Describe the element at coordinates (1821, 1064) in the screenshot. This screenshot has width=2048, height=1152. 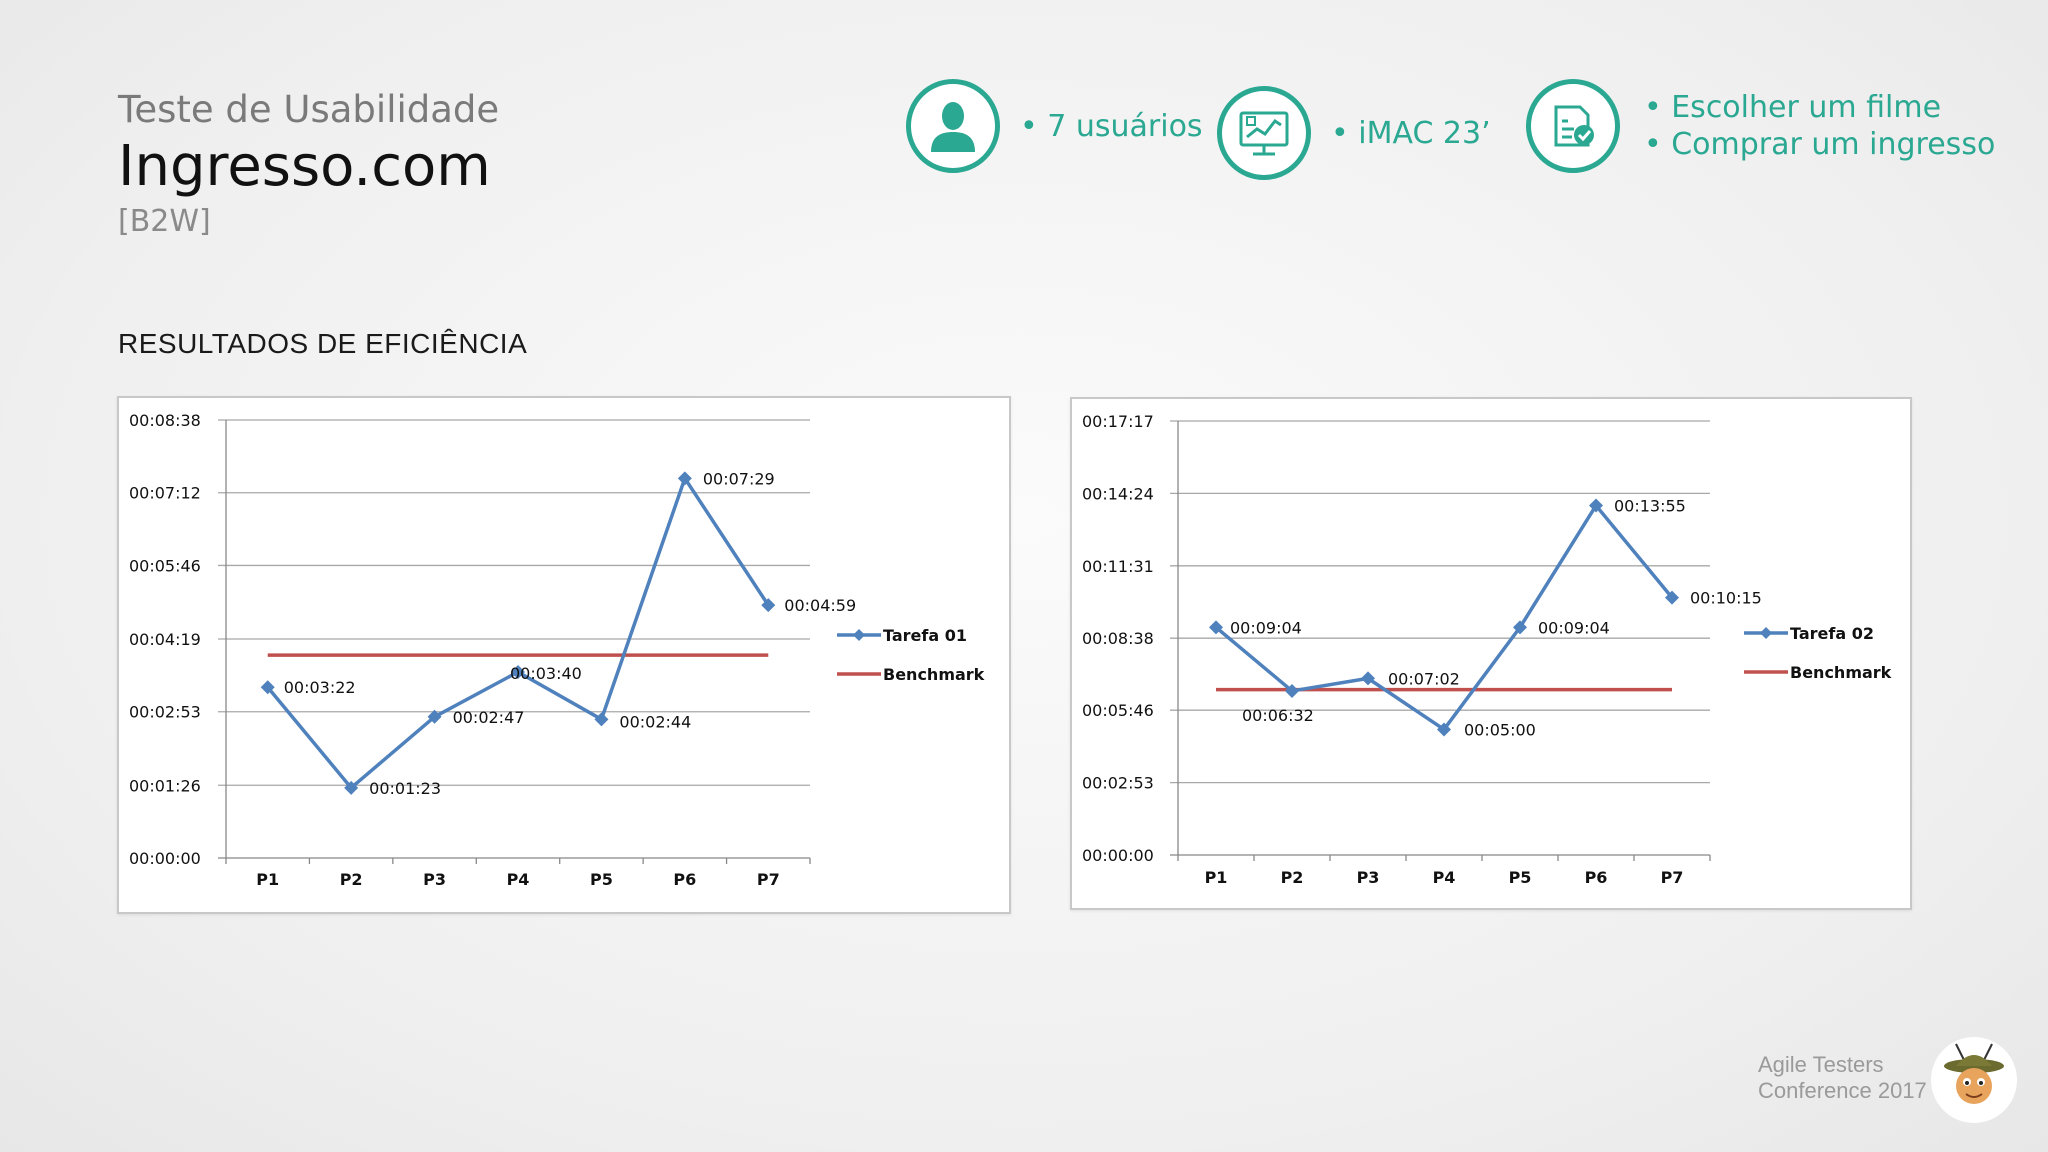
I see `footer-line-1: Agile Testers` at that location.